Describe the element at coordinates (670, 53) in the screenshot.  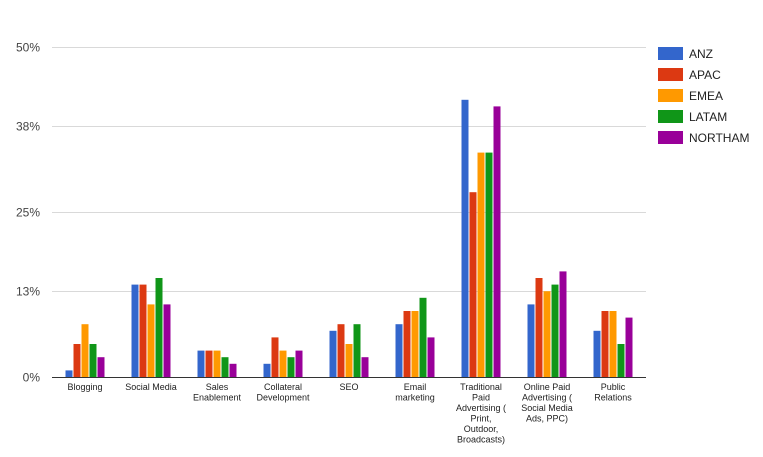
I see `legend-swatch-anz` at that location.